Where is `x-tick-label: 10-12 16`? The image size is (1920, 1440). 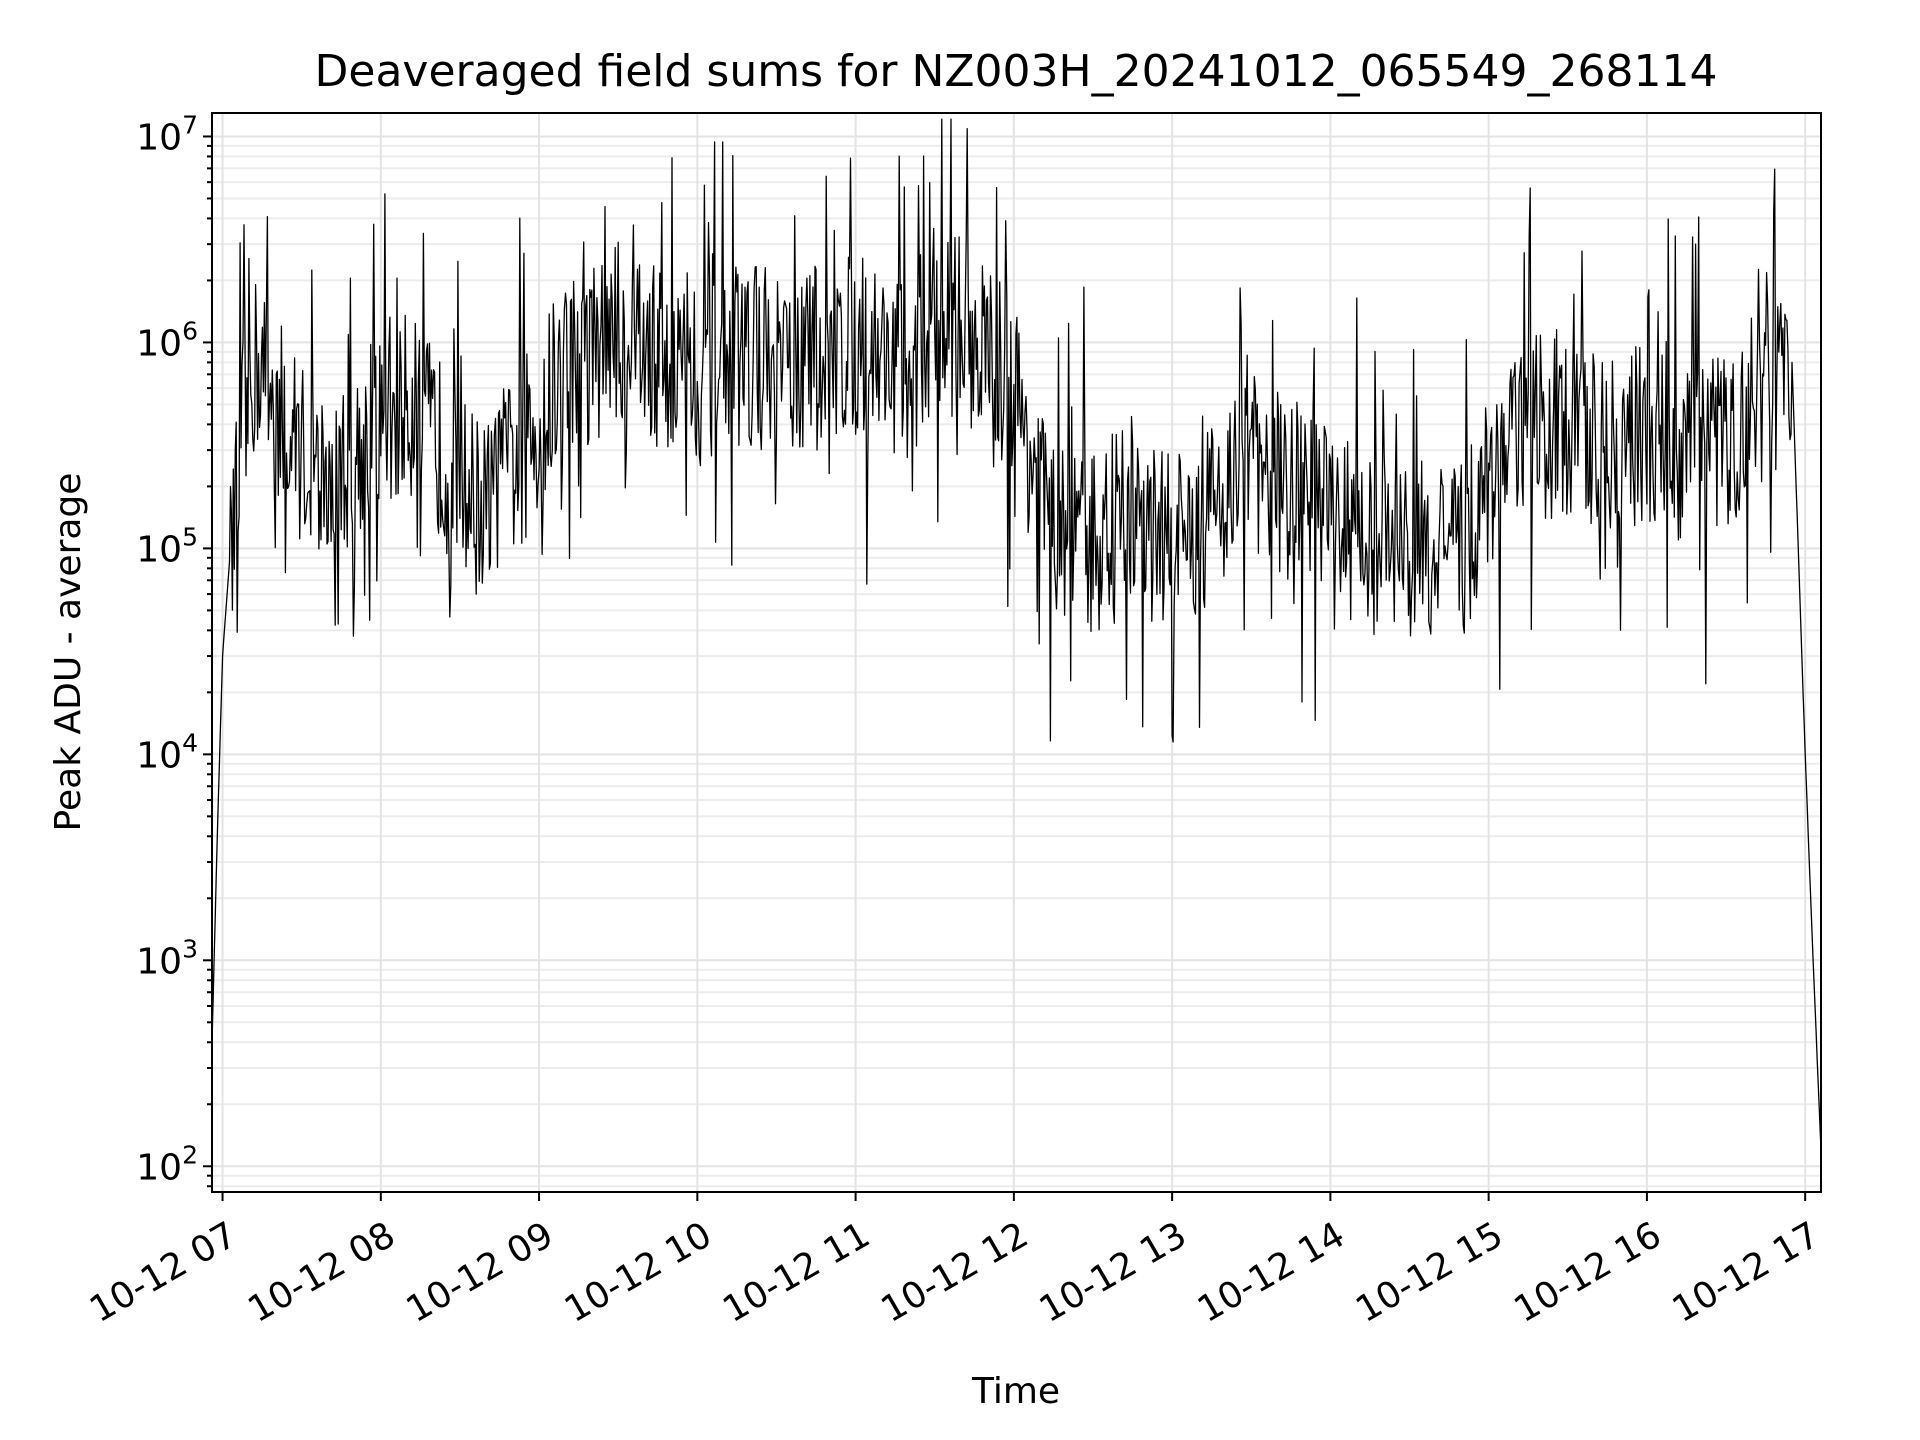
x-tick-label: 10-12 16 is located at coordinates (1588, 1272).